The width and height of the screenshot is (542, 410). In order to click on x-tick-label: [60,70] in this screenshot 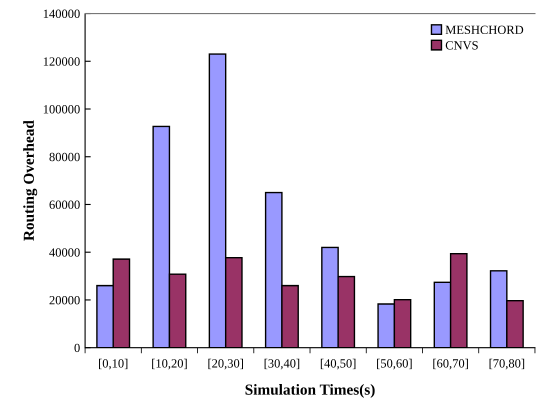, I will do `click(450, 364)`.